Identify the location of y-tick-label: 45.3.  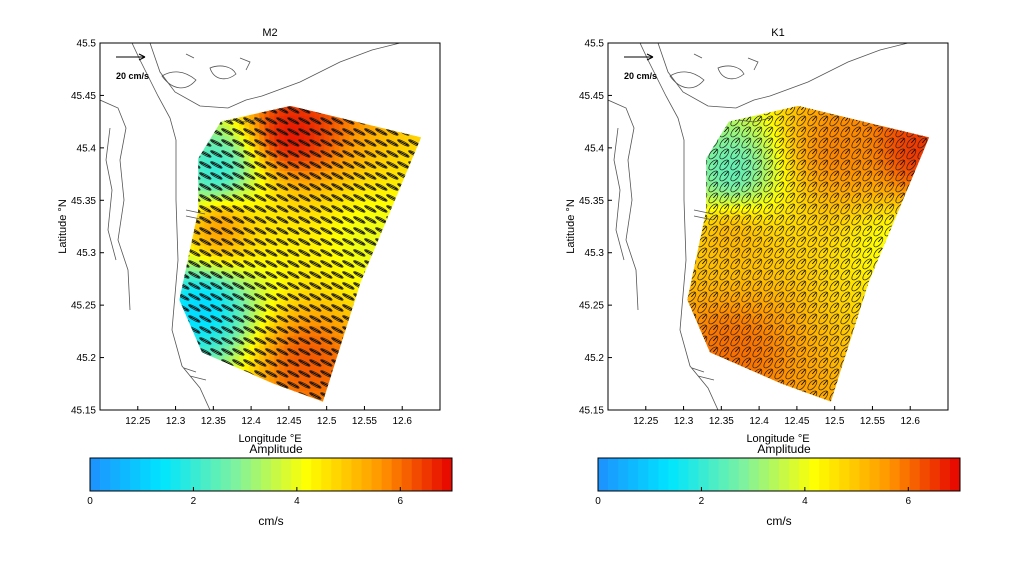
(595, 253).